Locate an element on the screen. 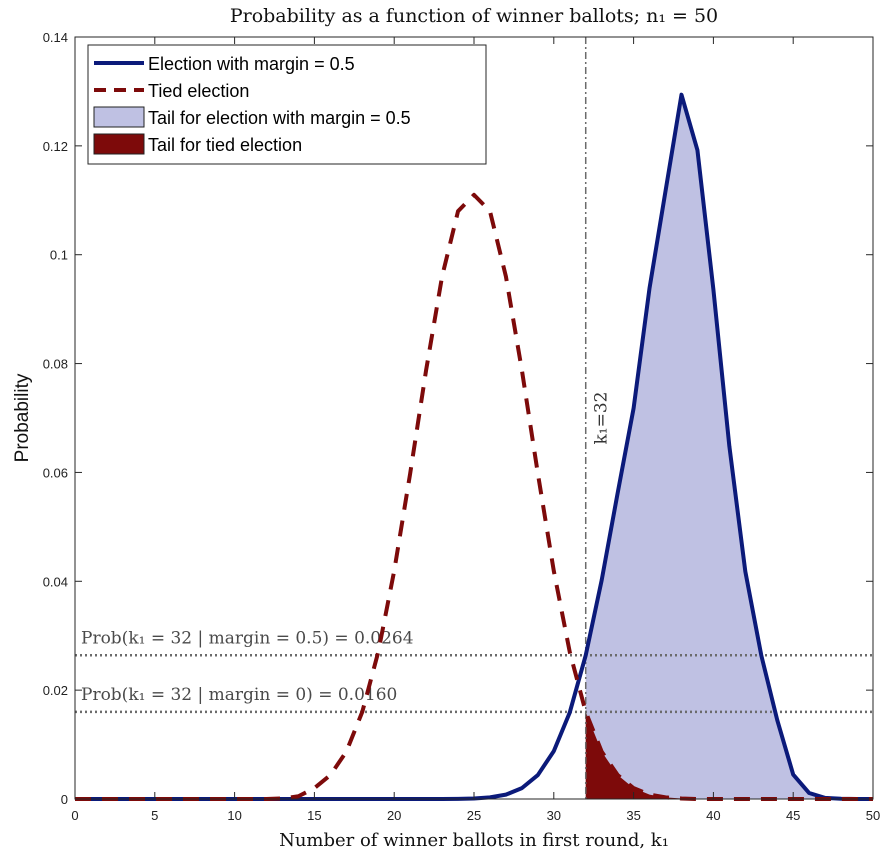 Image resolution: width=885 pixels, height=854 pixels. reference-hline-label-1: Prob(k₁ = 32 | margin = 0) = 0.0160 is located at coordinates (239, 695).